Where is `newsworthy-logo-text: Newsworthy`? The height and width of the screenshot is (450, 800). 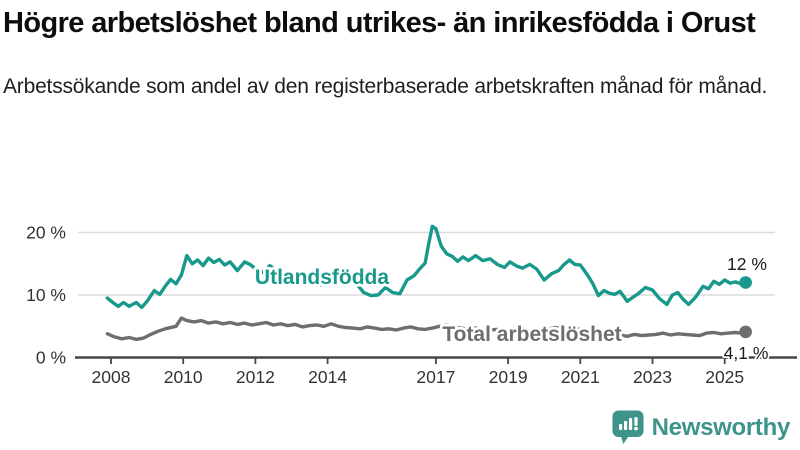
newsworthy-logo-text: Newsworthy is located at coordinates (721, 427).